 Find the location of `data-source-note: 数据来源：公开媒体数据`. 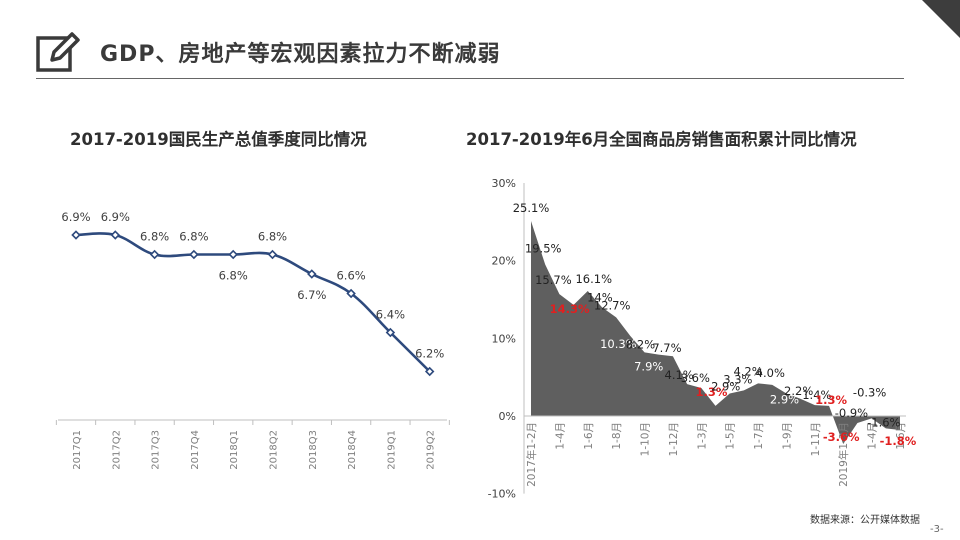

data-source-note: 数据来源：公开媒体数据 is located at coordinates (865, 520).